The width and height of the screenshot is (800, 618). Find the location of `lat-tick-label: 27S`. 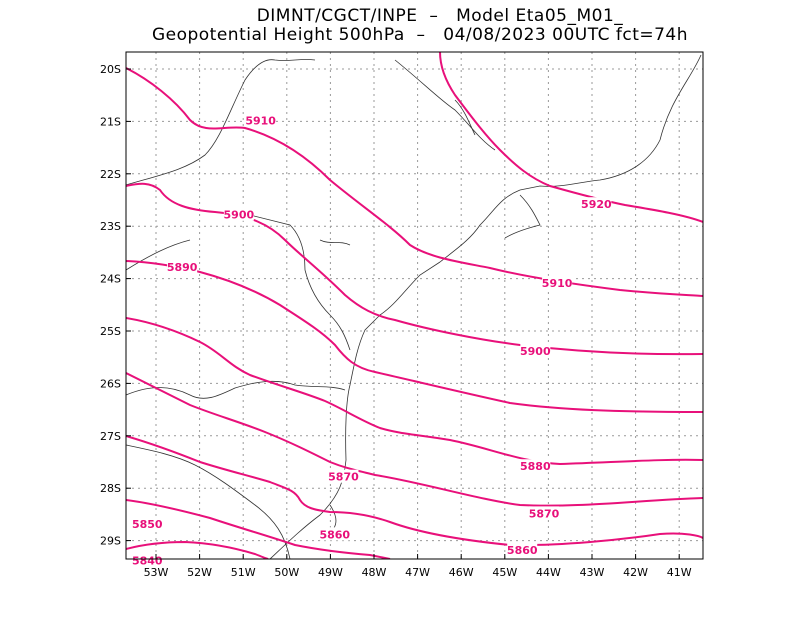

lat-tick-label: 27S is located at coordinates (110, 436).